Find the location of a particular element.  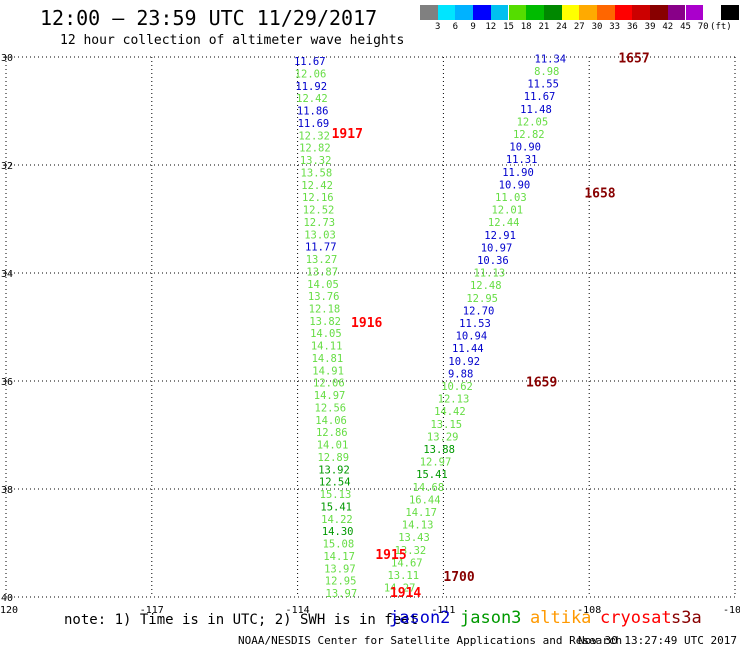

legend-label: 36 is located at coordinates (632, 27).